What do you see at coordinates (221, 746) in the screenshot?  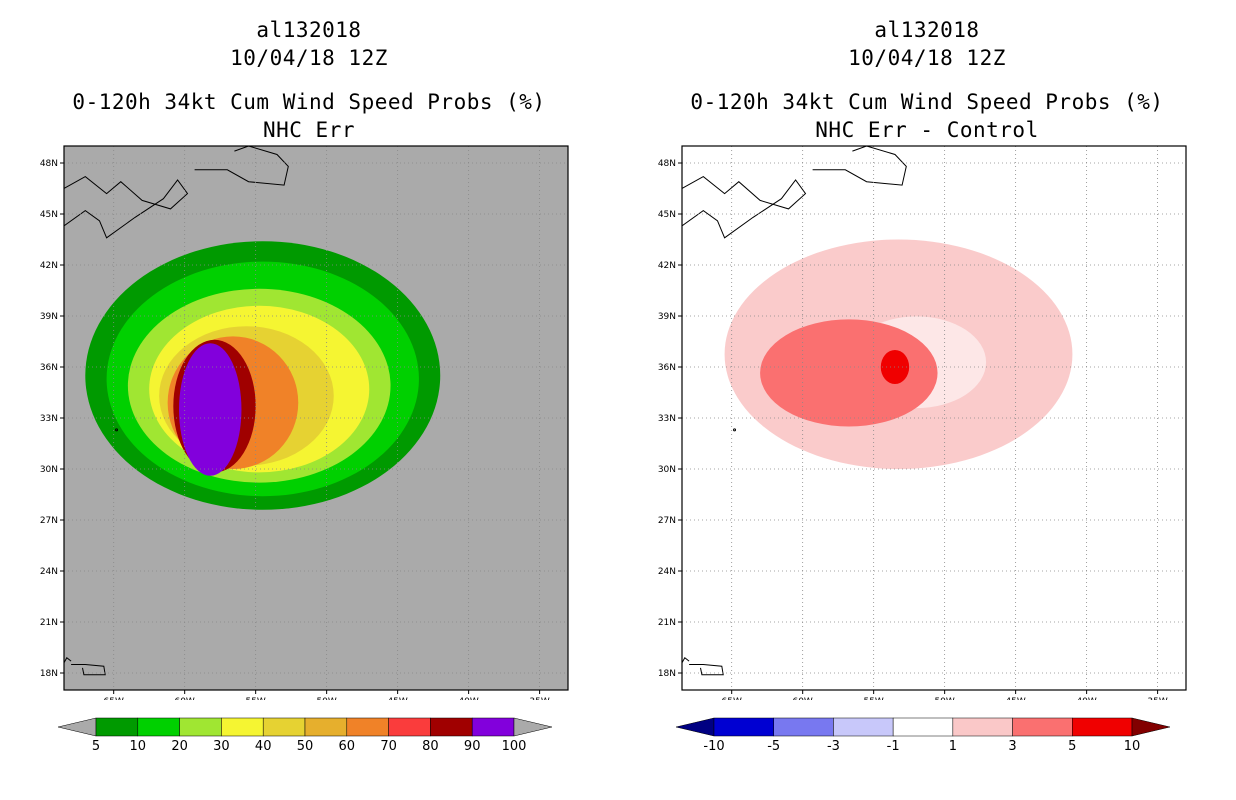 I see `colorbar-label: 30` at bounding box center [221, 746].